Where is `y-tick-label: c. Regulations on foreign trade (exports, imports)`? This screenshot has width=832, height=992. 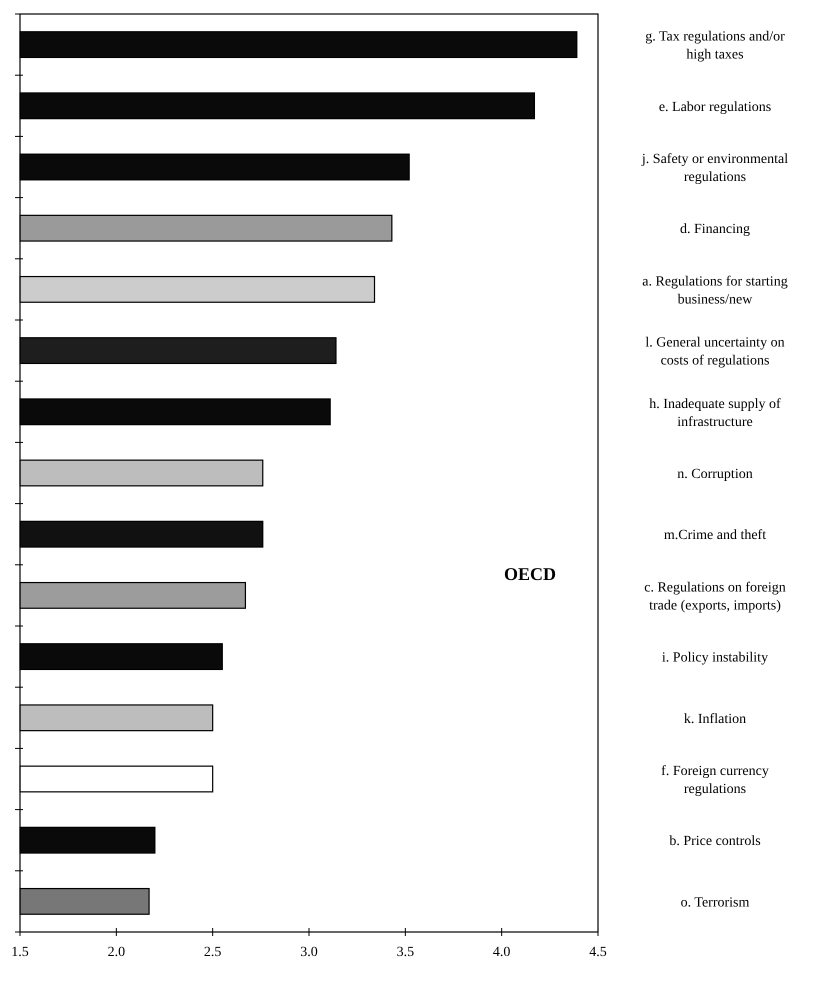
y-tick-label: c. Regulations on foreign trade (exports, imports) is located at coordinates (715, 597).